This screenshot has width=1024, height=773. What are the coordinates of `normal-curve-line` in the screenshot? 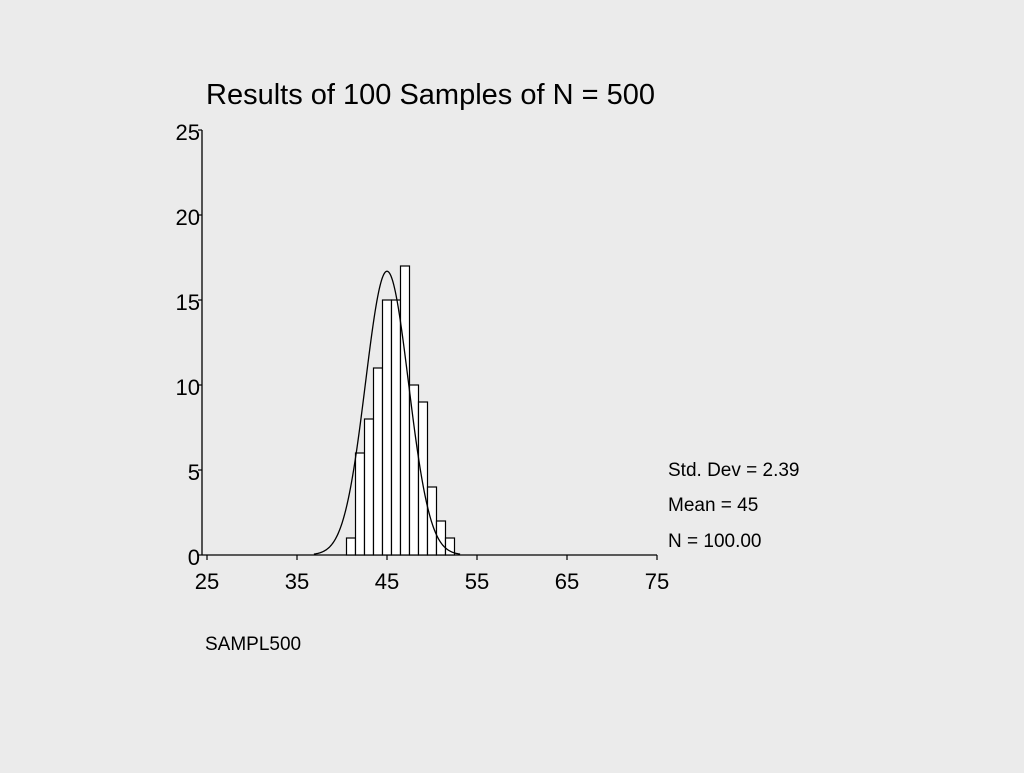 It's located at (387, 412).